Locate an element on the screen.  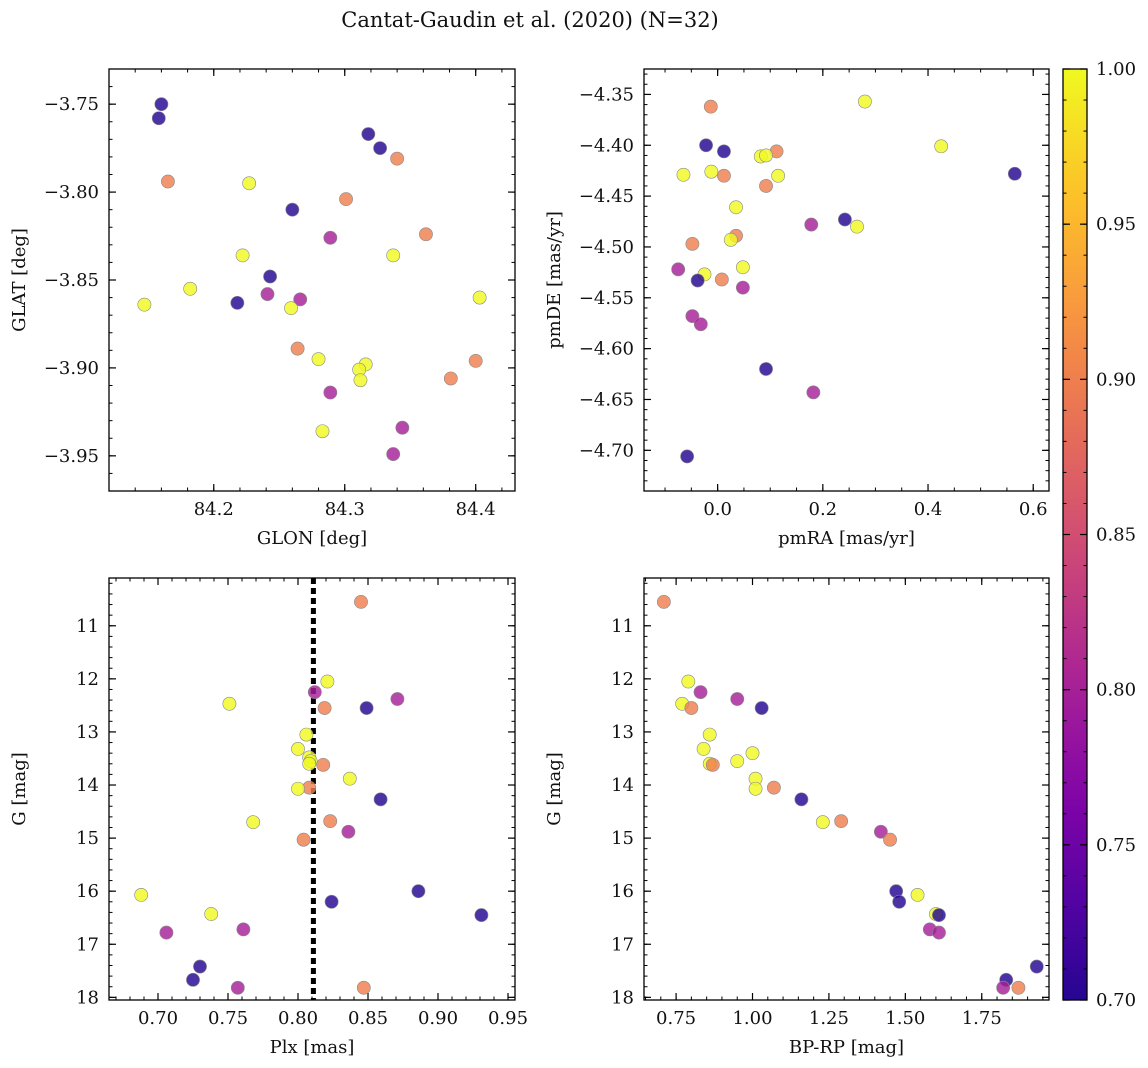
x-tick-label: 0.2 is located at coordinates (823, 509).